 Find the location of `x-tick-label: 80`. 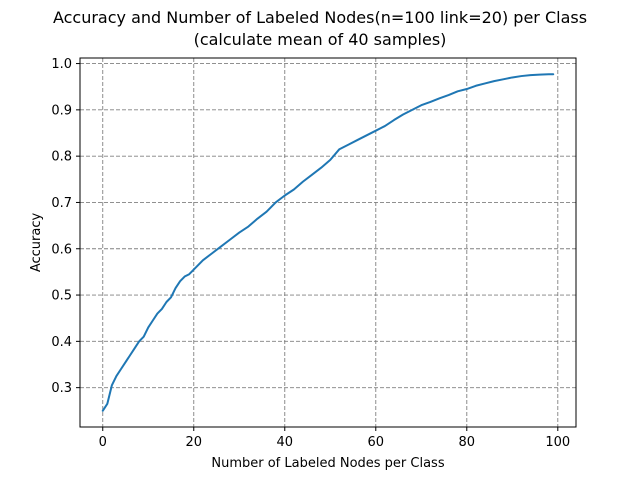

x-tick-label: 80 is located at coordinates (467, 442).